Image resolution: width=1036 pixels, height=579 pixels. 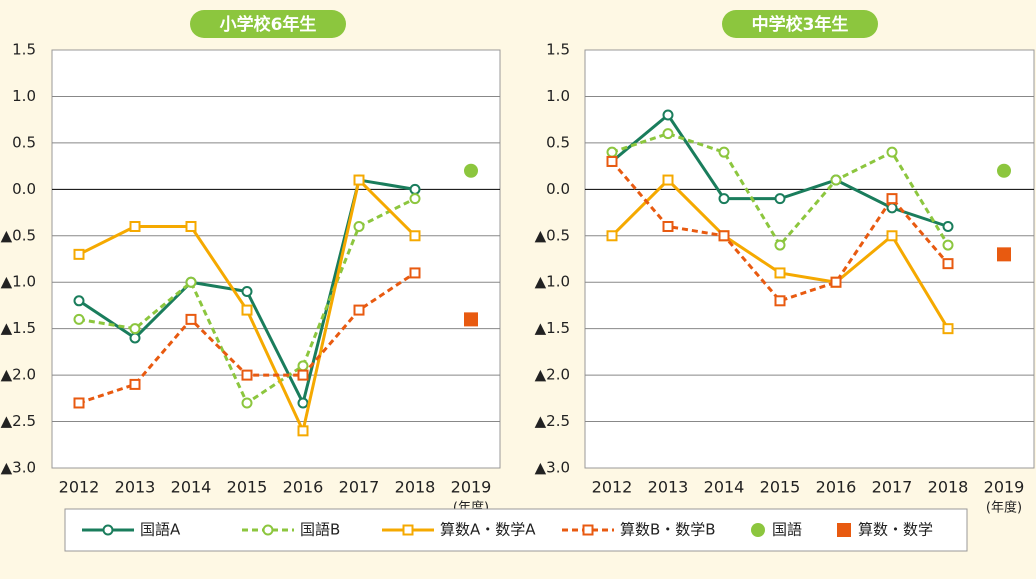 I want to click on legend-label: 算数・数学, so click(x=895, y=530).